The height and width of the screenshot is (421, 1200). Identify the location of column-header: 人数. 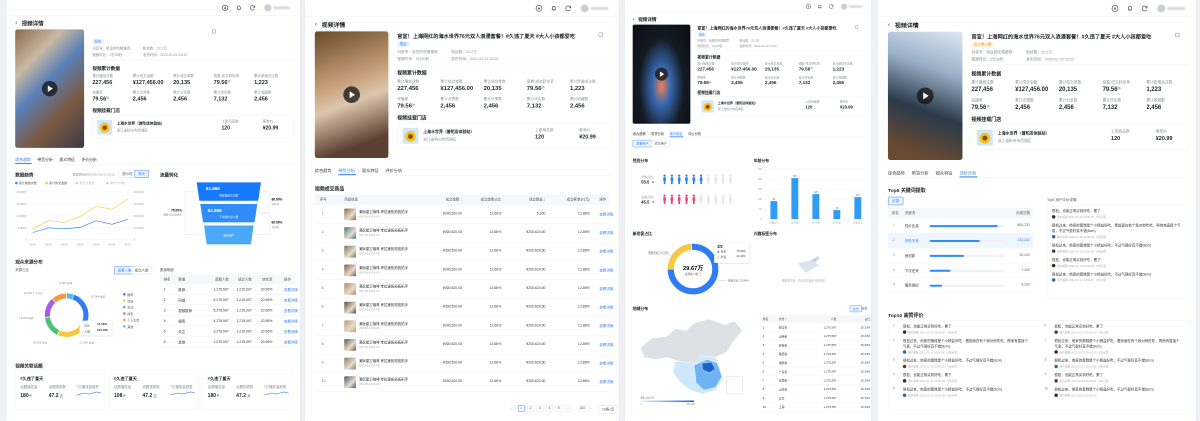
(833, 319).